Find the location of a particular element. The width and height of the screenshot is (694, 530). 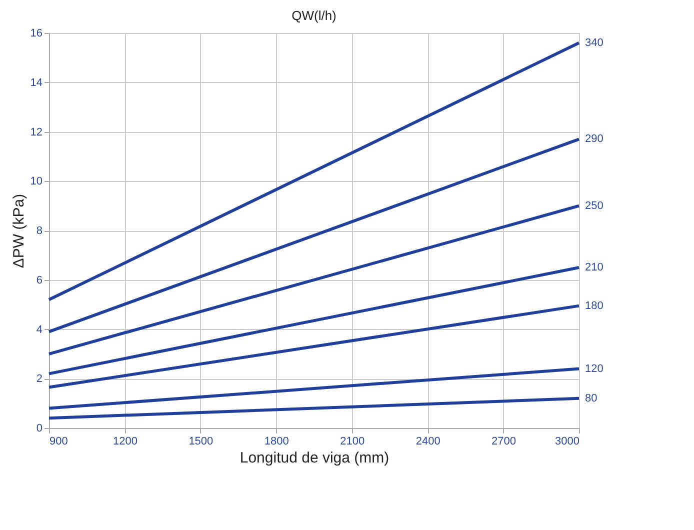

y-tick-label: 4 is located at coordinates (39, 330).